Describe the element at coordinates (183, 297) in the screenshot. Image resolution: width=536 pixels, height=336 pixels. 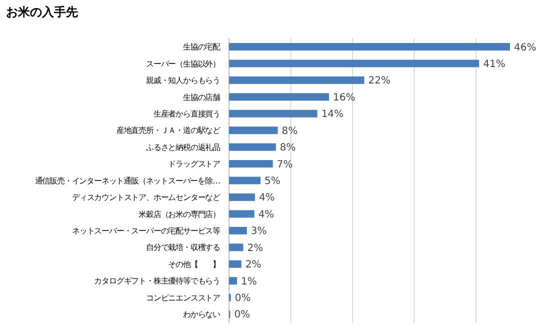
I see `y-tick-label: コンビニエンスストア` at that location.